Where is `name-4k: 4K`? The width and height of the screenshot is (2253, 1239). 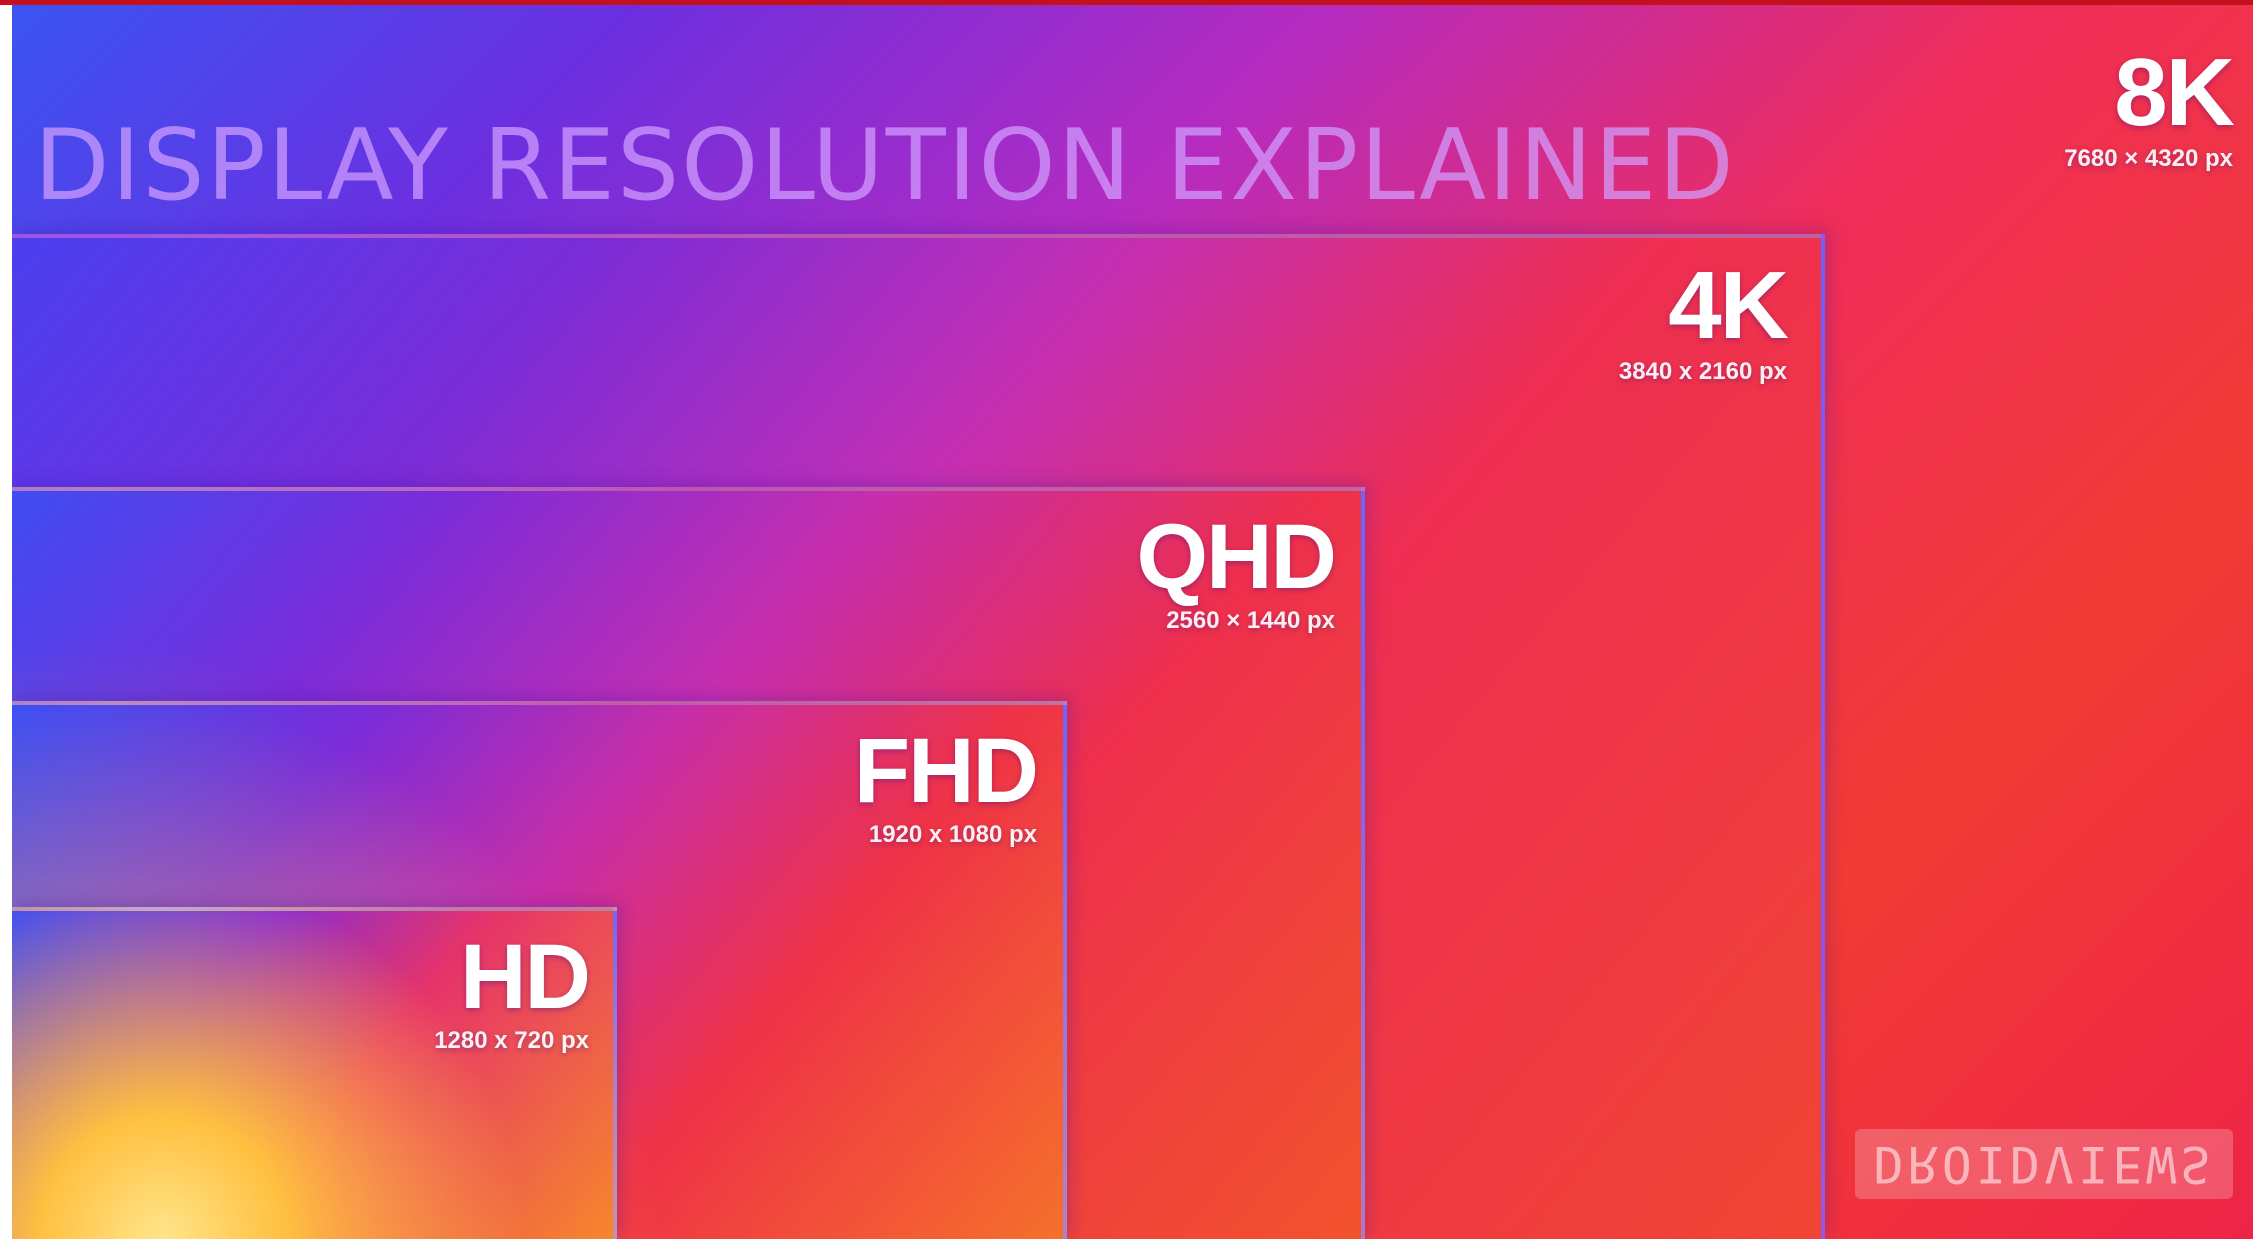 name-4k: 4K is located at coordinates (1728, 305).